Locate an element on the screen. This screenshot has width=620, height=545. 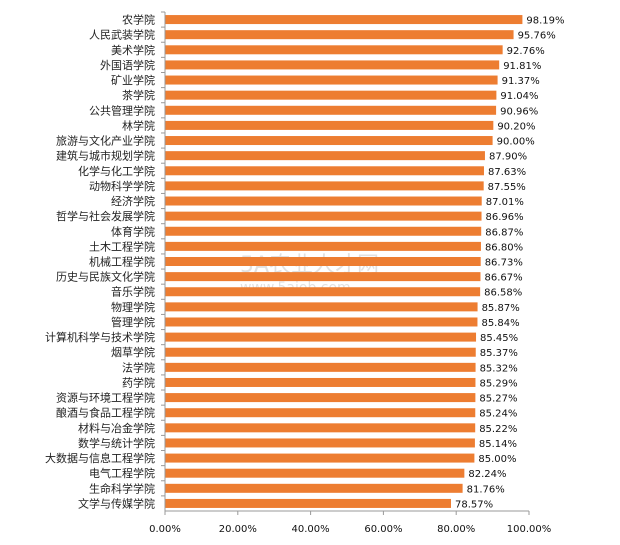
category-label: 公共管理学院 is located at coordinates (122, 110).